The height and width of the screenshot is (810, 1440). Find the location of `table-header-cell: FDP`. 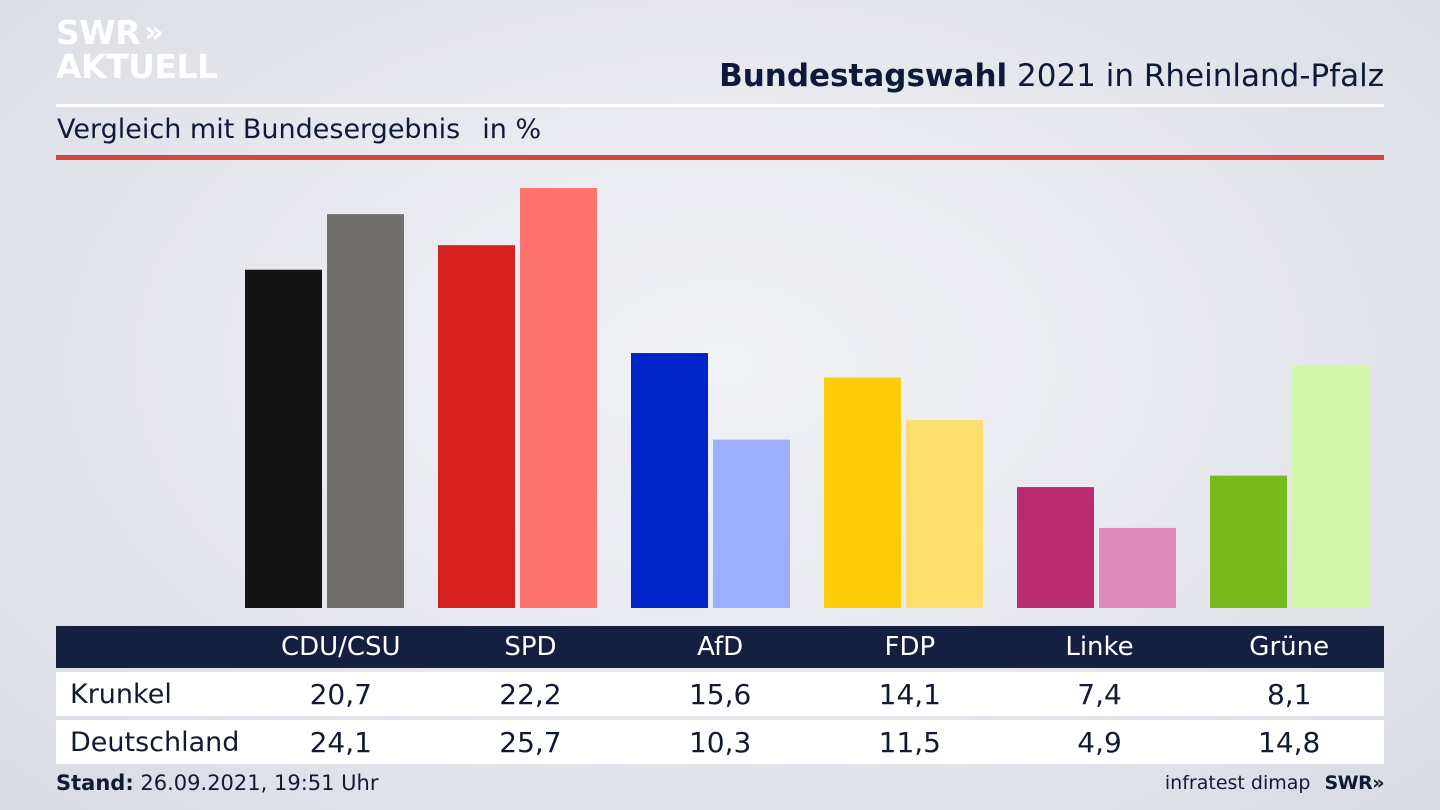

table-header-cell: FDP is located at coordinates (910, 647).